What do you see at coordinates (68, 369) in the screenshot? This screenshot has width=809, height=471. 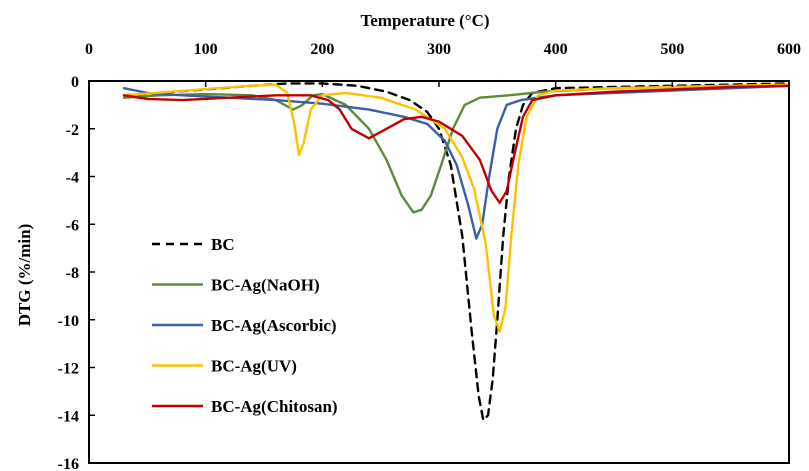 I see `y-tick-label-6: -12` at bounding box center [68, 369].